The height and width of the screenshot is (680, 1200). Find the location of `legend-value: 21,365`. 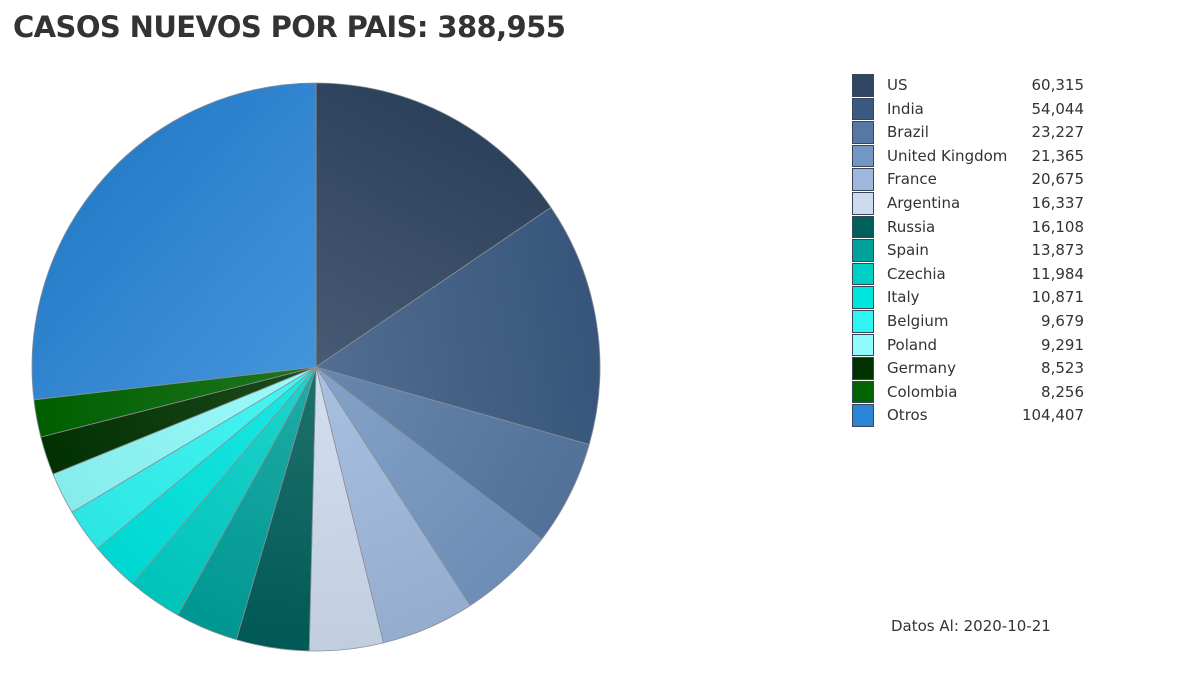

legend-value: 21,365 is located at coordinates (1058, 155).